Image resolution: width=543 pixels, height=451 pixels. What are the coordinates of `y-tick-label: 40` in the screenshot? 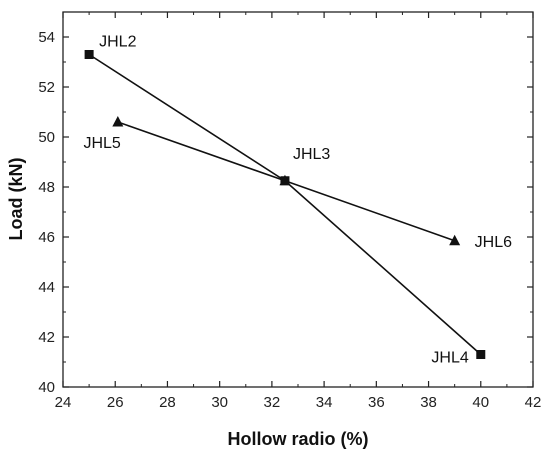 It's located at (46, 387).